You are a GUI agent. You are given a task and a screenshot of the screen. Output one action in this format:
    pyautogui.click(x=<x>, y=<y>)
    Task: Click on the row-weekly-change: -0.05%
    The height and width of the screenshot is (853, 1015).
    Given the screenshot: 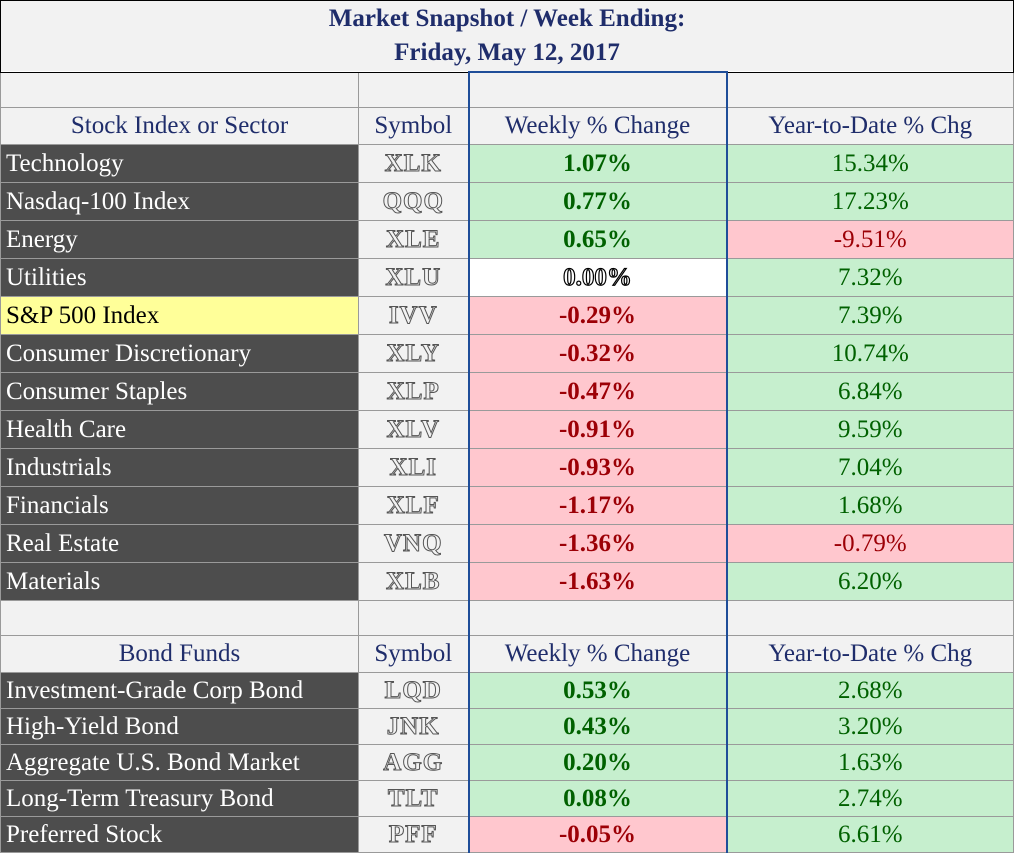 What is the action you would take?
    pyautogui.click(x=598, y=835)
    